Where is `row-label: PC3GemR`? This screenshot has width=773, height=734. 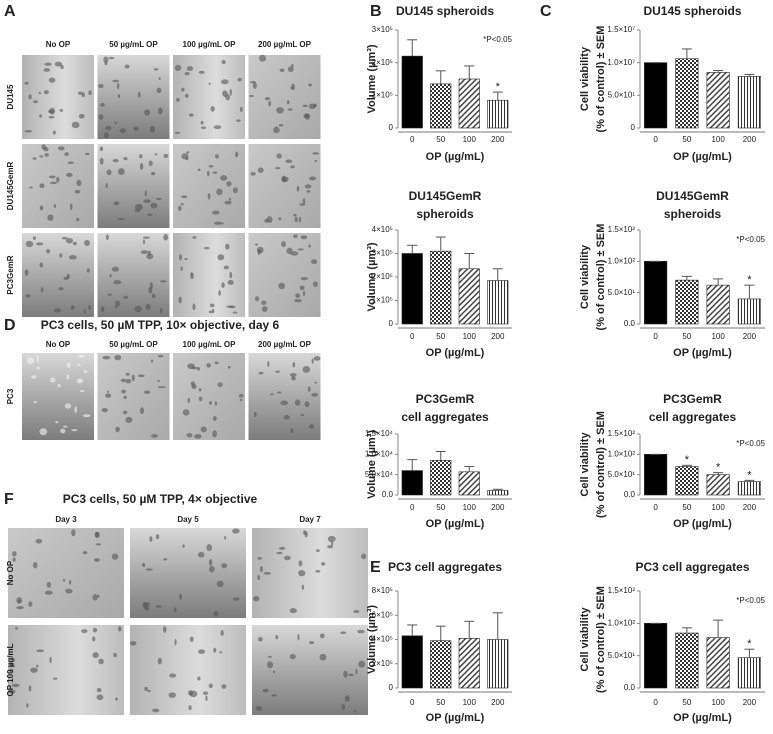 row-label: PC3GemR is located at coordinates (10, 274).